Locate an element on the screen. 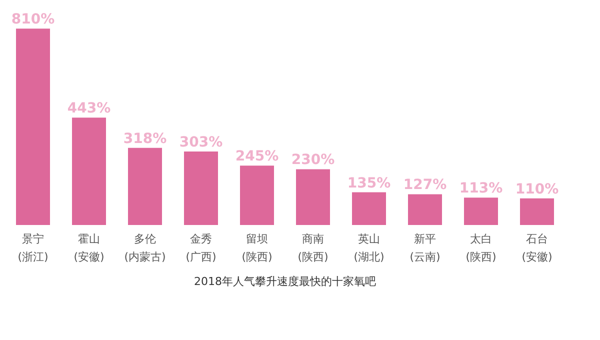 The width and height of the screenshot is (600, 340). data-label: 110% is located at coordinates (537, 189).